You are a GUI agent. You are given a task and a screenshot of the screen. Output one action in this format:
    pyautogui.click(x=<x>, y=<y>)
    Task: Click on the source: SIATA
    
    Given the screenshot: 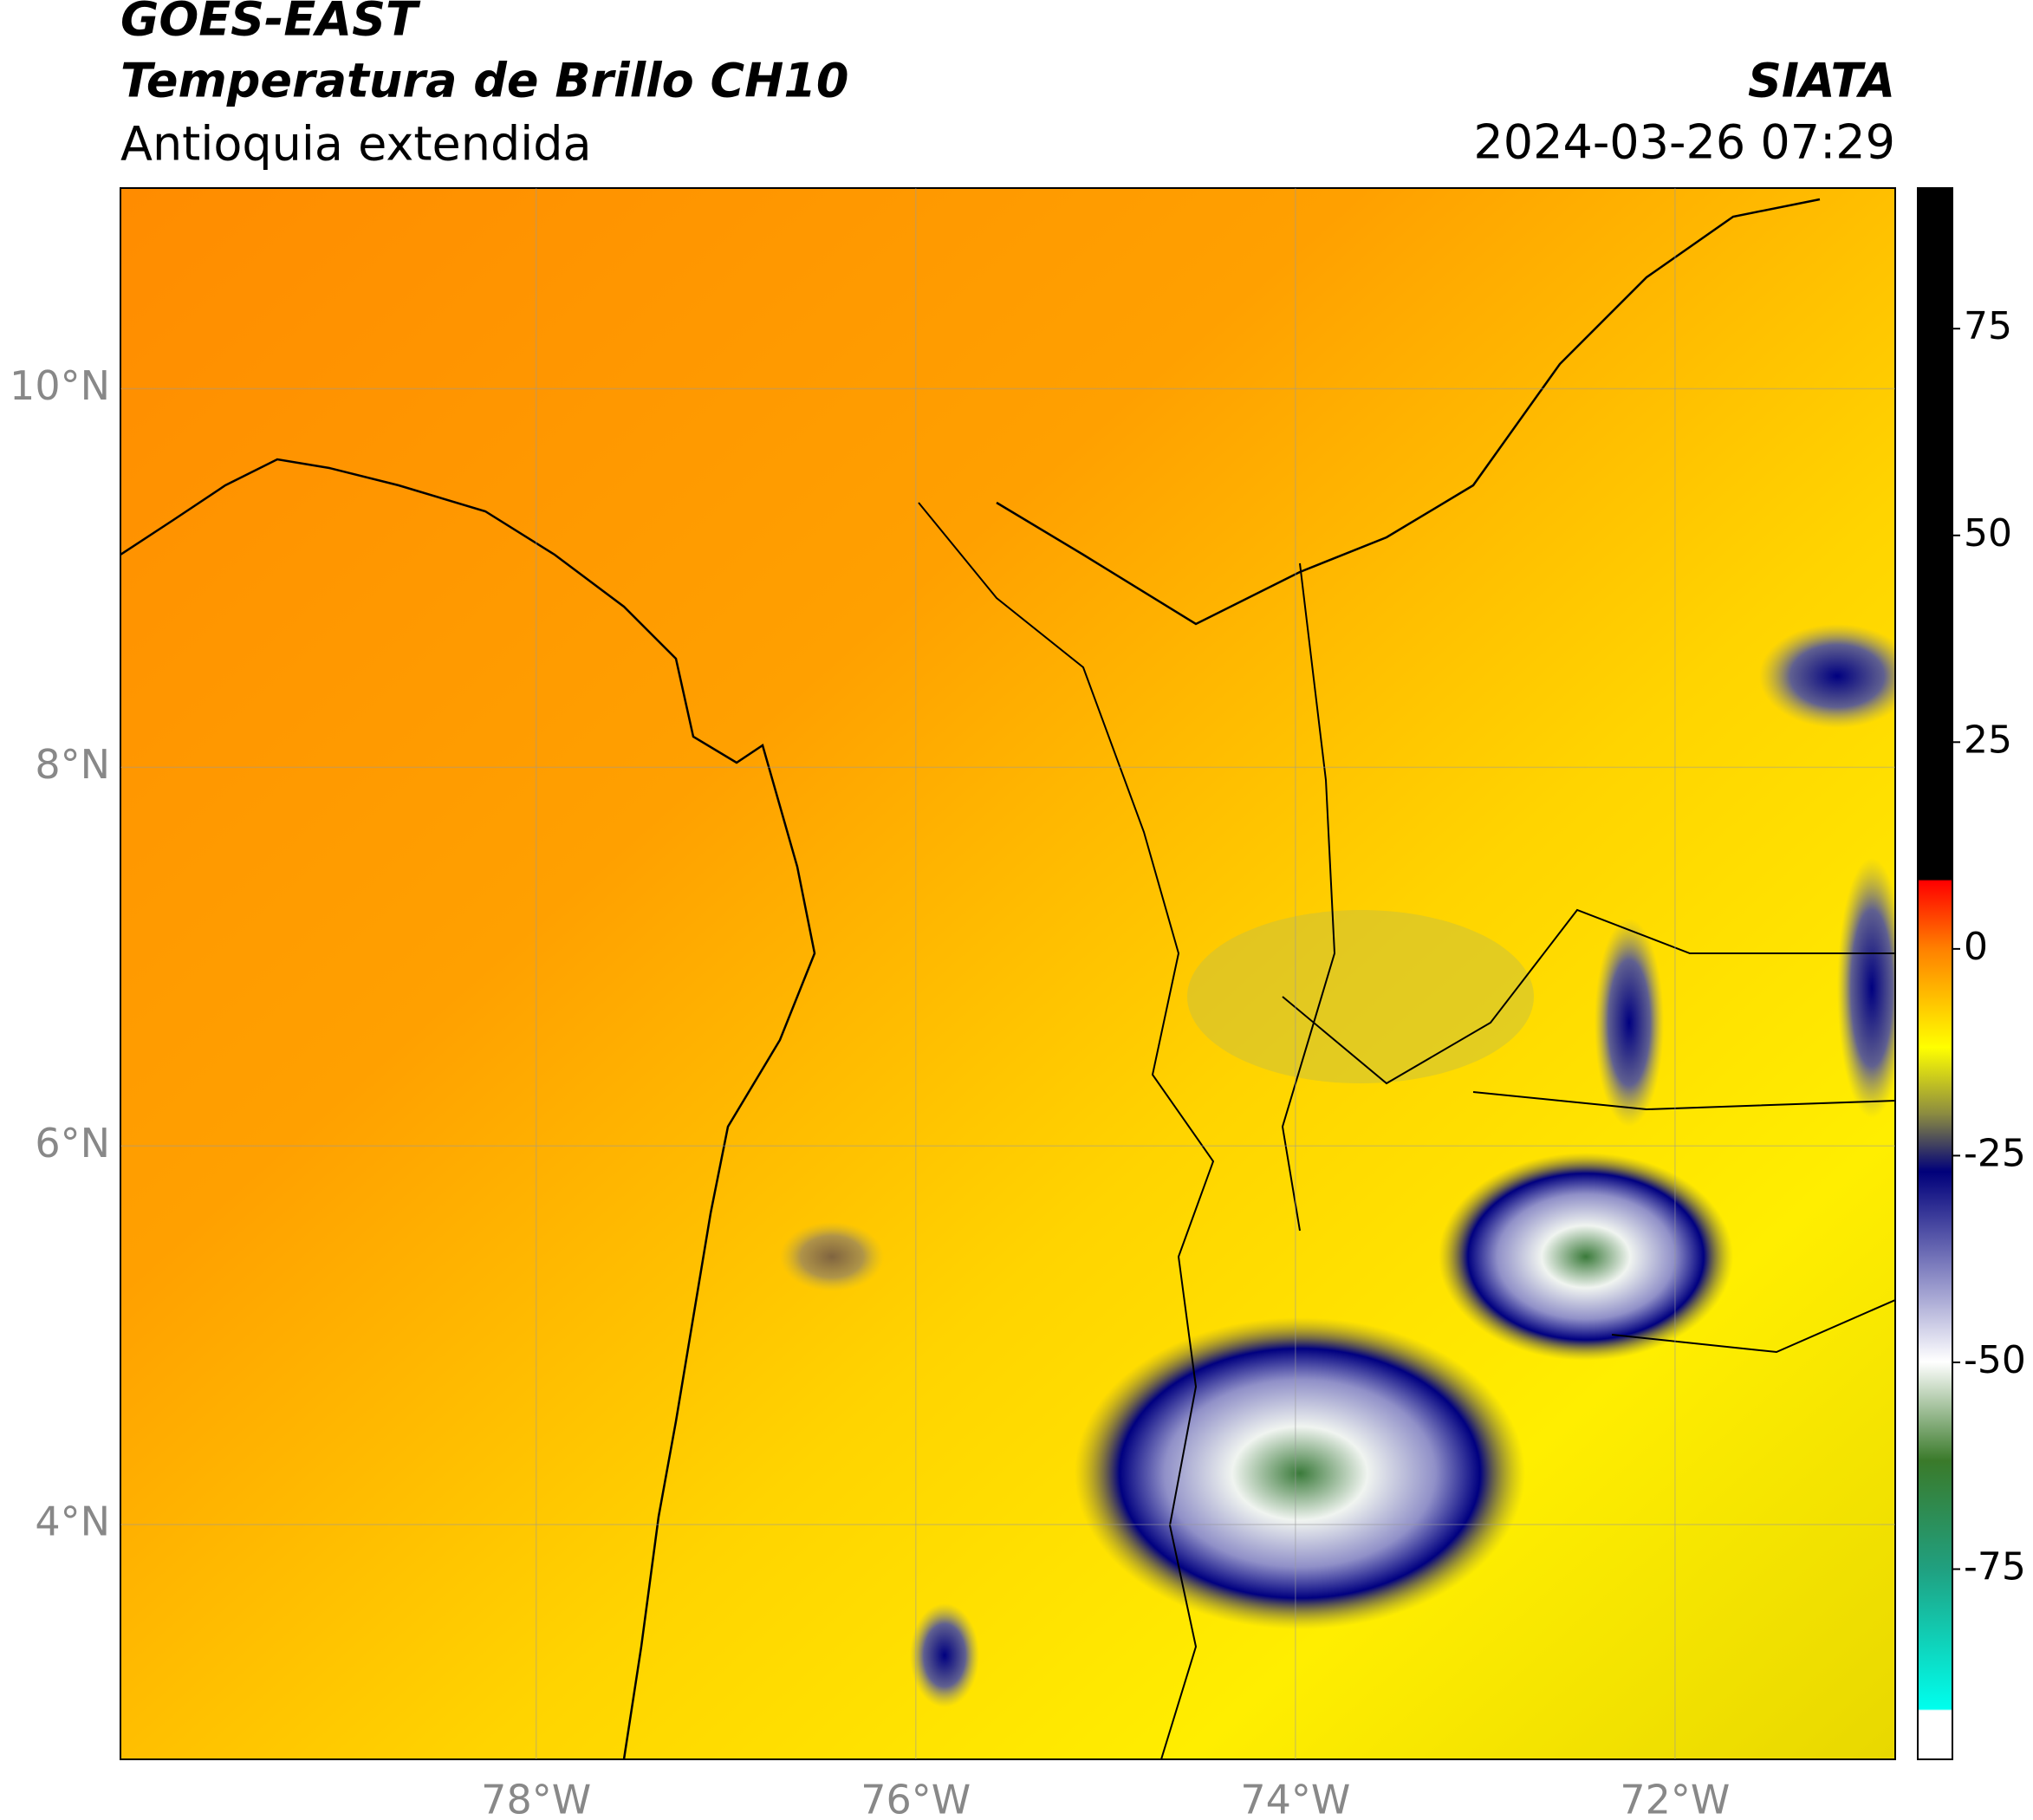 What is the action you would take?
    pyautogui.click(x=1821, y=81)
    